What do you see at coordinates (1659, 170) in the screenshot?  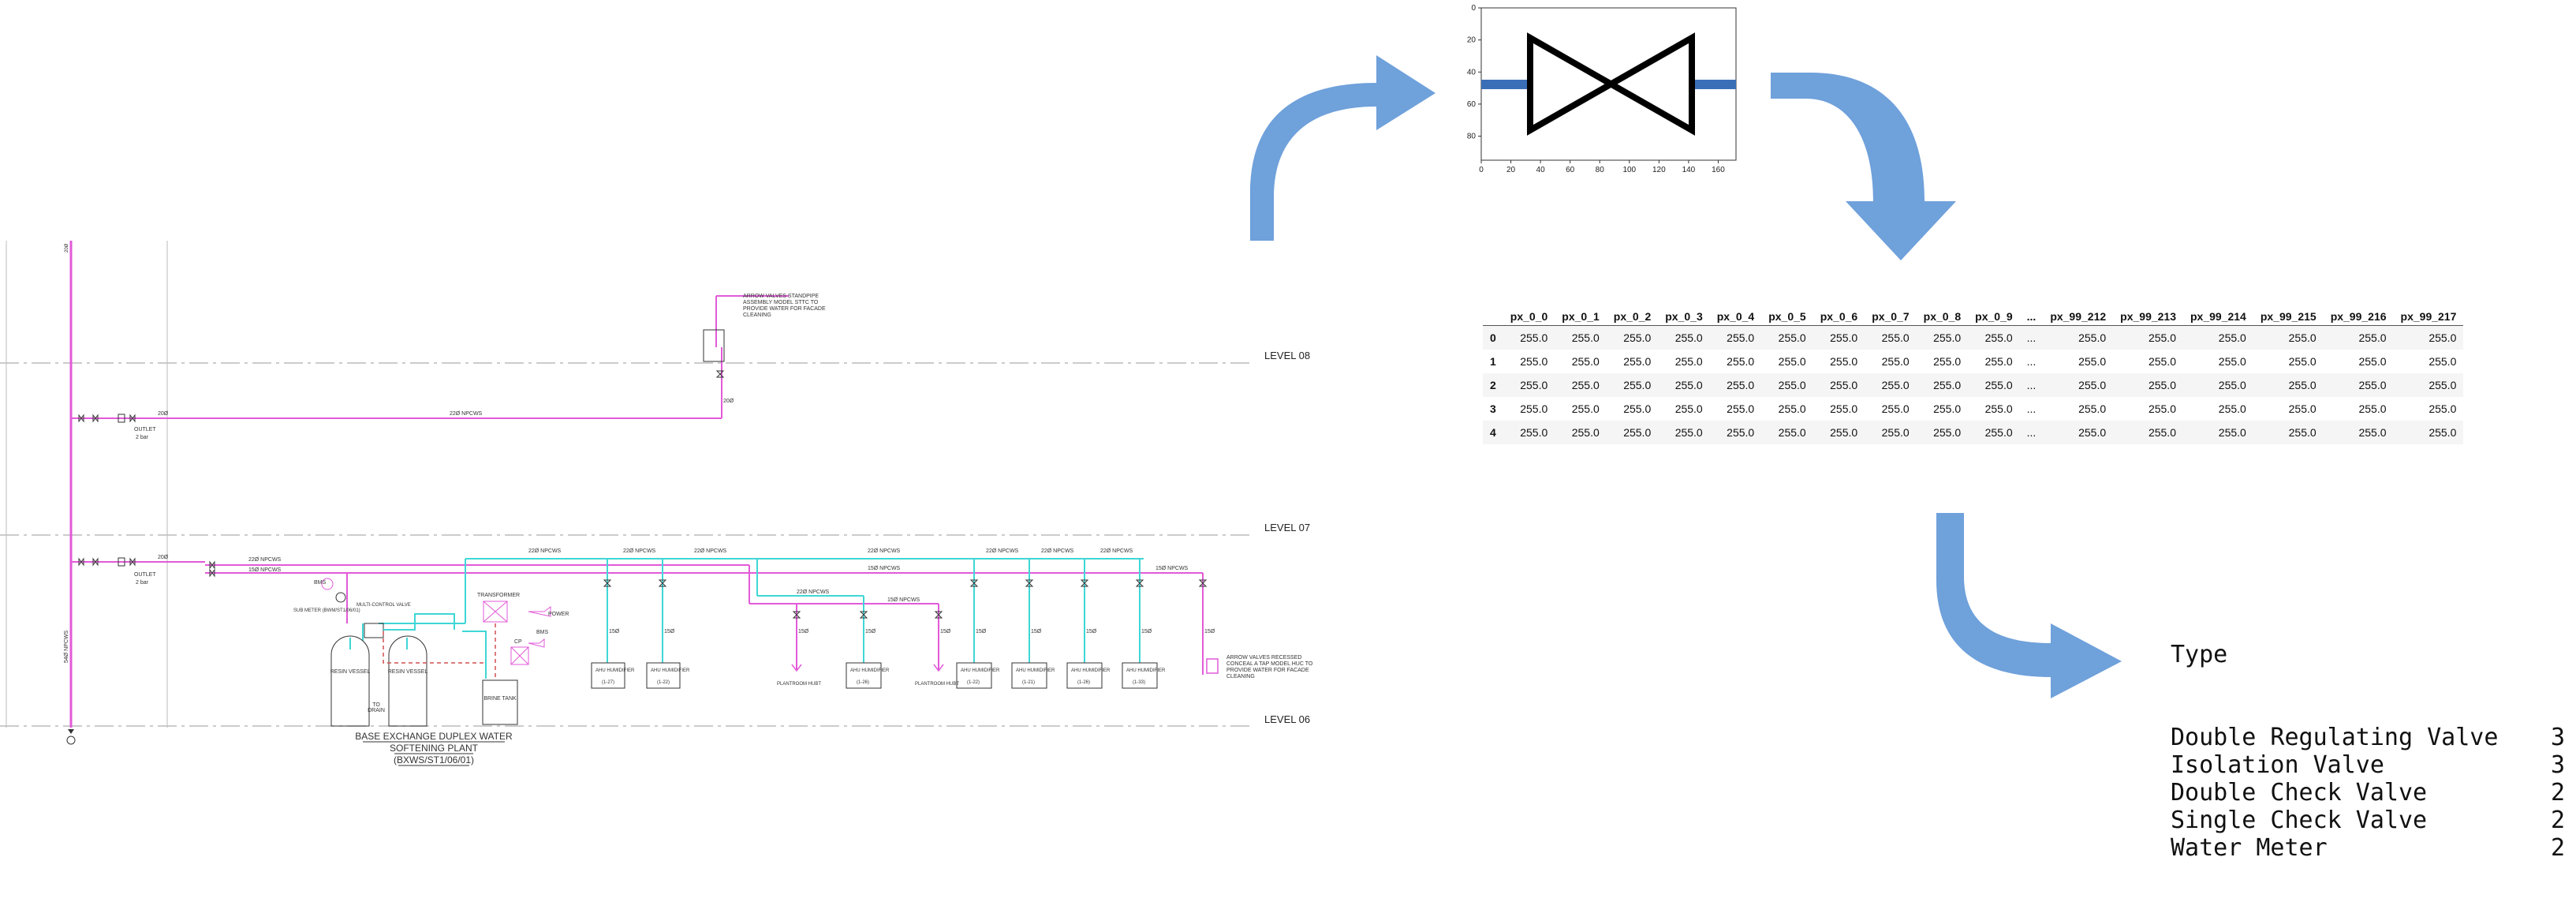 I see `x-tick-label: 120` at bounding box center [1659, 170].